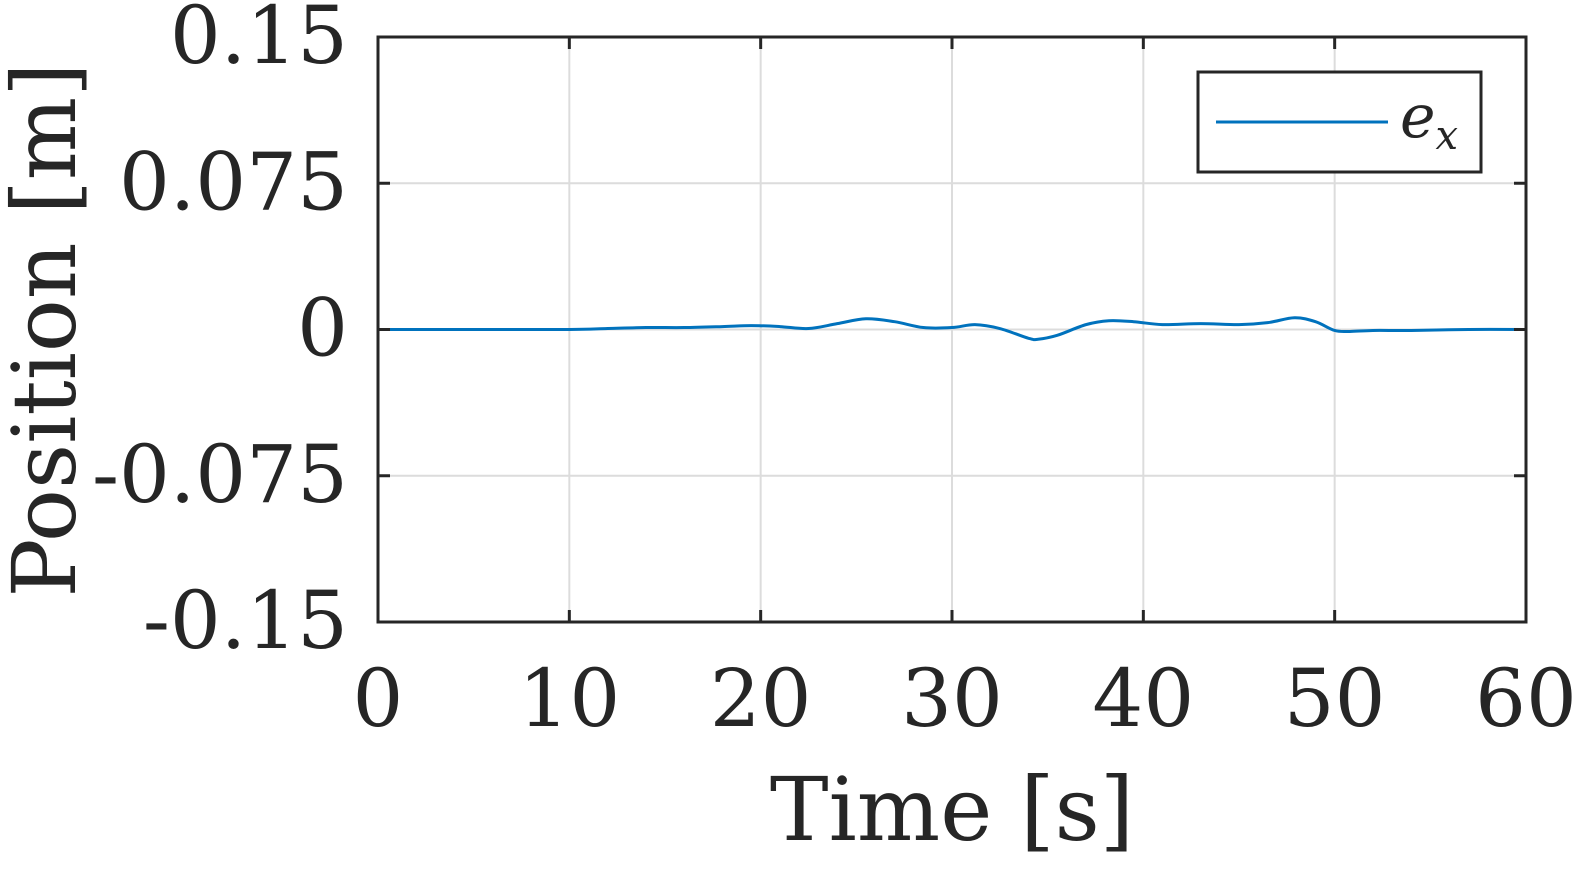  I want to click on x-tick-label: 20, so click(761, 698).